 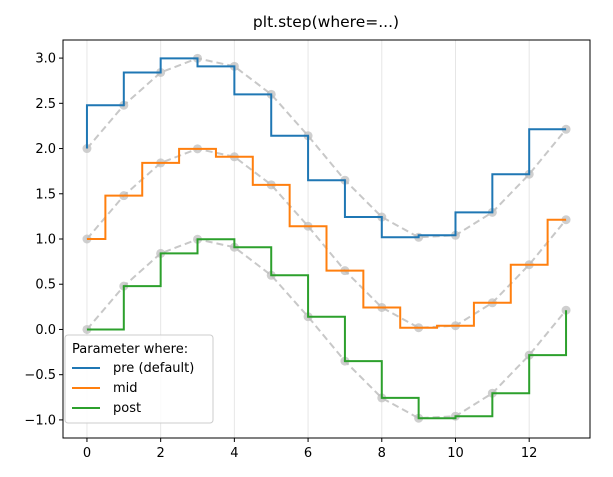 I want to click on legend-label-mid: mid, so click(x=125, y=388).